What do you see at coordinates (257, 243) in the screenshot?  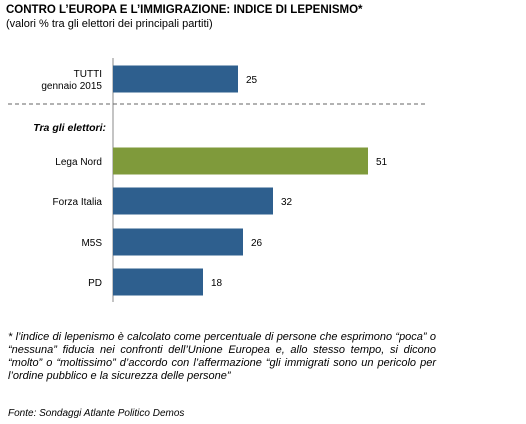 I see `bar-value-label: 26` at bounding box center [257, 243].